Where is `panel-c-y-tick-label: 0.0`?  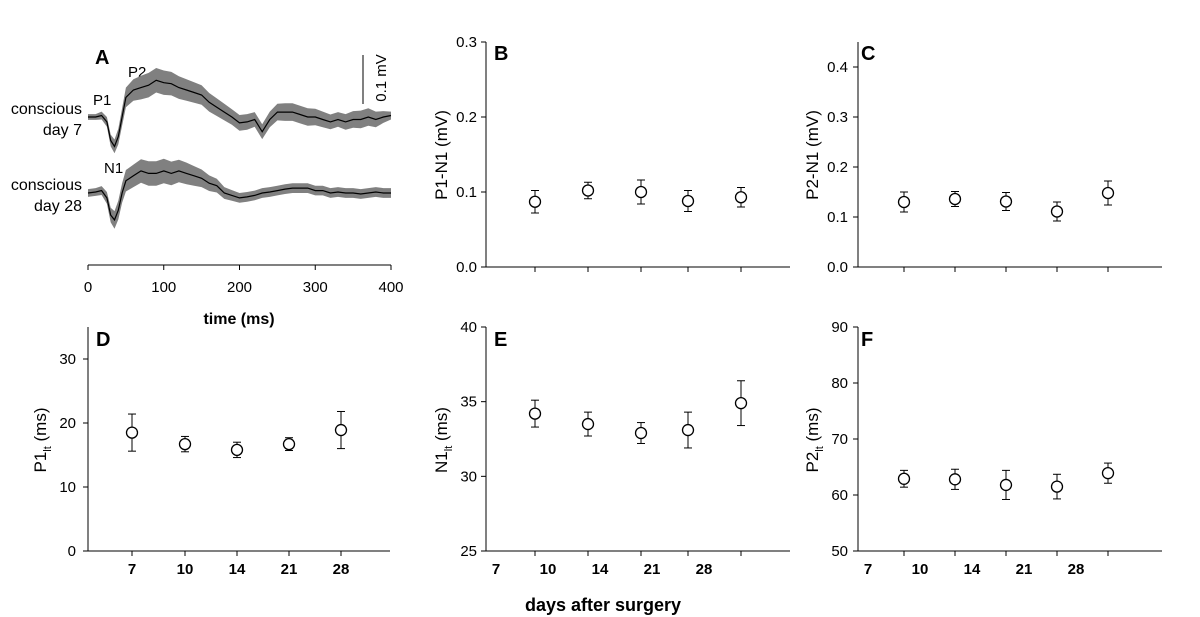 panel-c-y-tick-label: 0.0 is located at coordinates (837, 267).